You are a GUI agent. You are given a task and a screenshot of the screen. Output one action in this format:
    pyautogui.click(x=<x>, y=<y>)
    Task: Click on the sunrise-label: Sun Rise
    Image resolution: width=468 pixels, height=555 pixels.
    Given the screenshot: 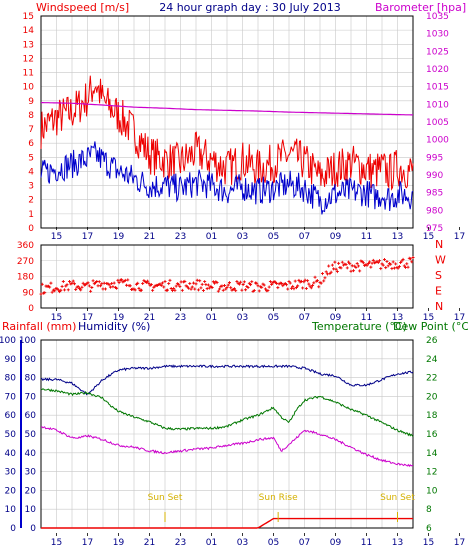 What is the action you would take?
    pyautogui.click(x=278, y=498)
    